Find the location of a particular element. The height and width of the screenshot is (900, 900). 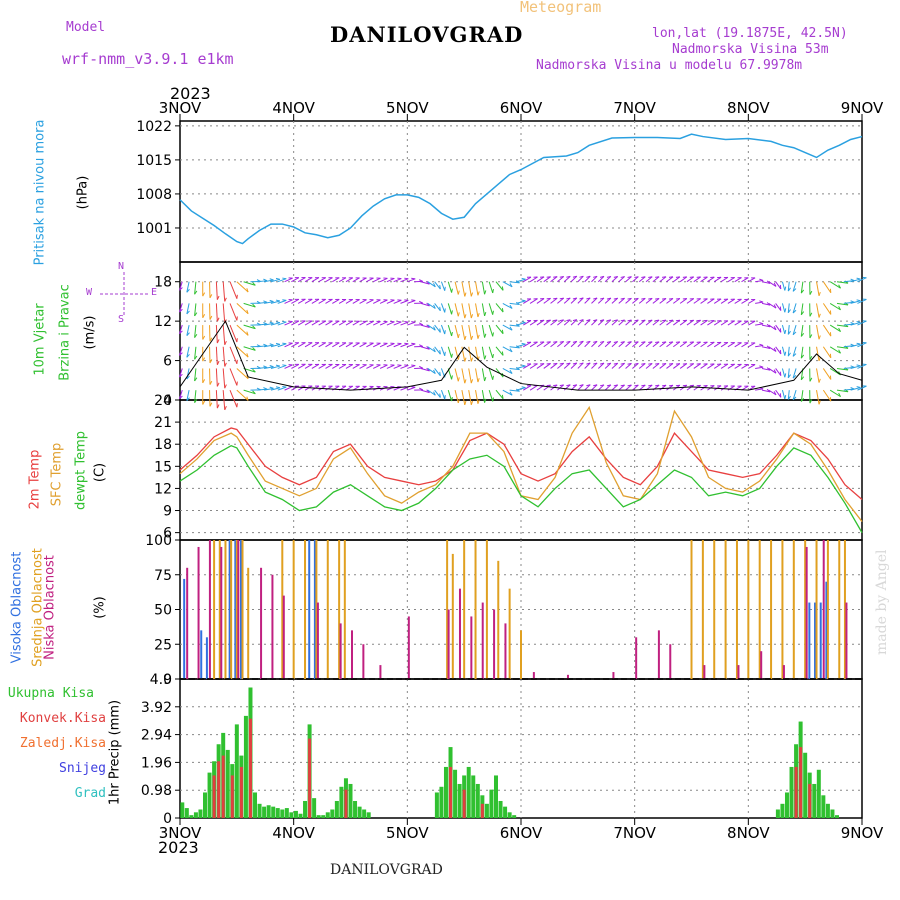

y-tick-label: 24 is located at coordinates (163, 401).